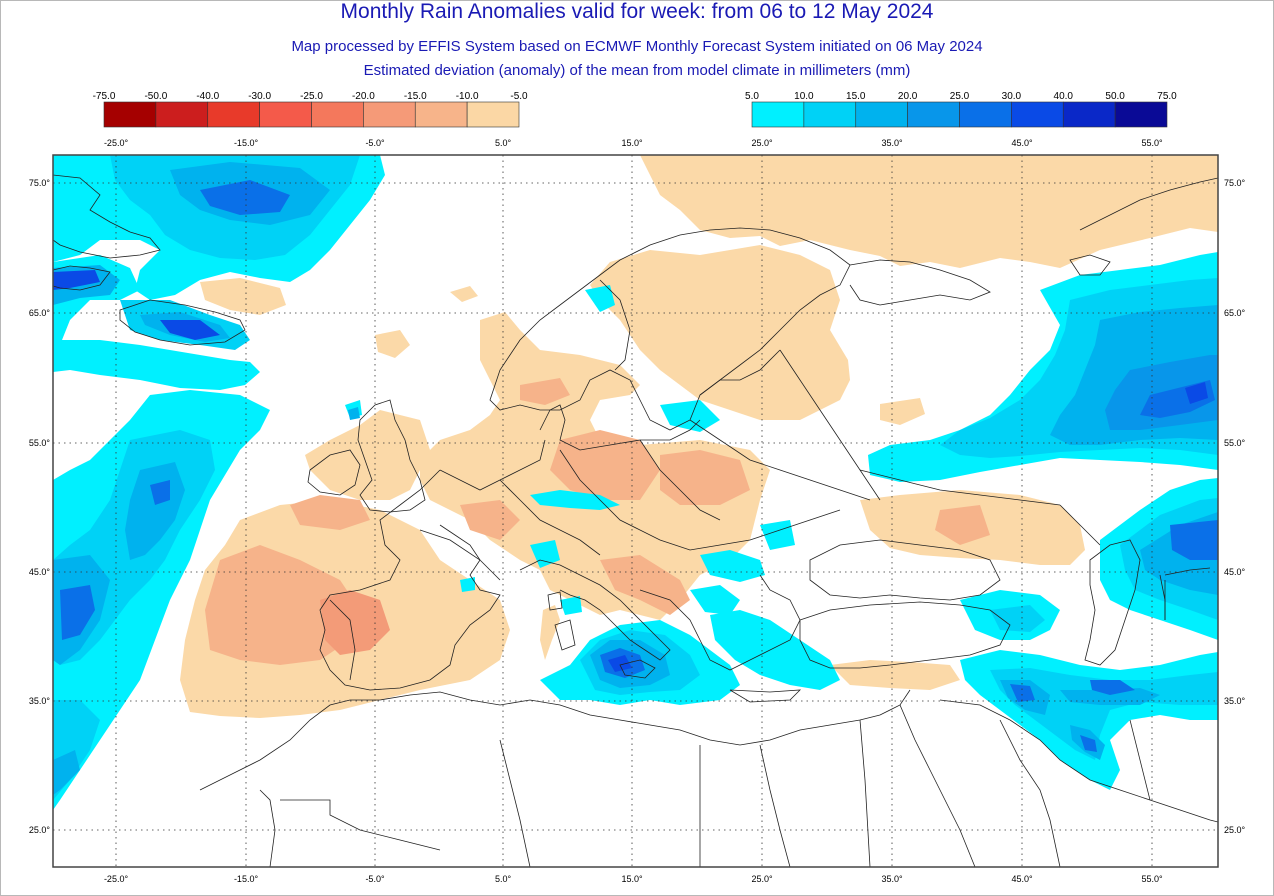 The height and width of the screenshot is (896, 1274). What do you see at coordinates (363, 96) in the screenshot?
I see `legend-negative-tick-label: -20.0` at bounding box center [363, 96].